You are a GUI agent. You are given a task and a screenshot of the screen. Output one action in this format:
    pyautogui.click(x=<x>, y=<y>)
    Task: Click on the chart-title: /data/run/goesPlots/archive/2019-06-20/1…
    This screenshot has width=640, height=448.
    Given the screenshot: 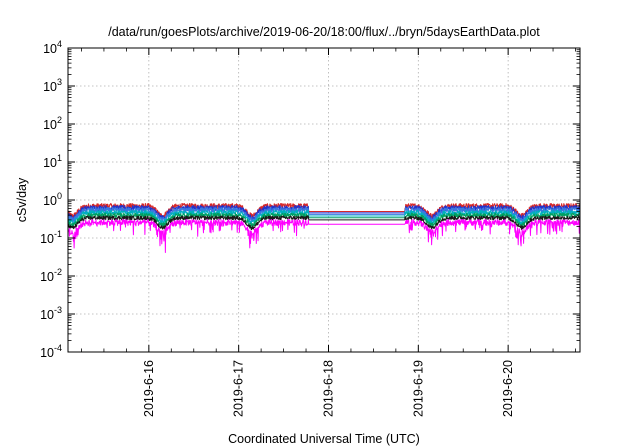 What is the action you would take?
    pyautogui.click(x=324, y=32)
    